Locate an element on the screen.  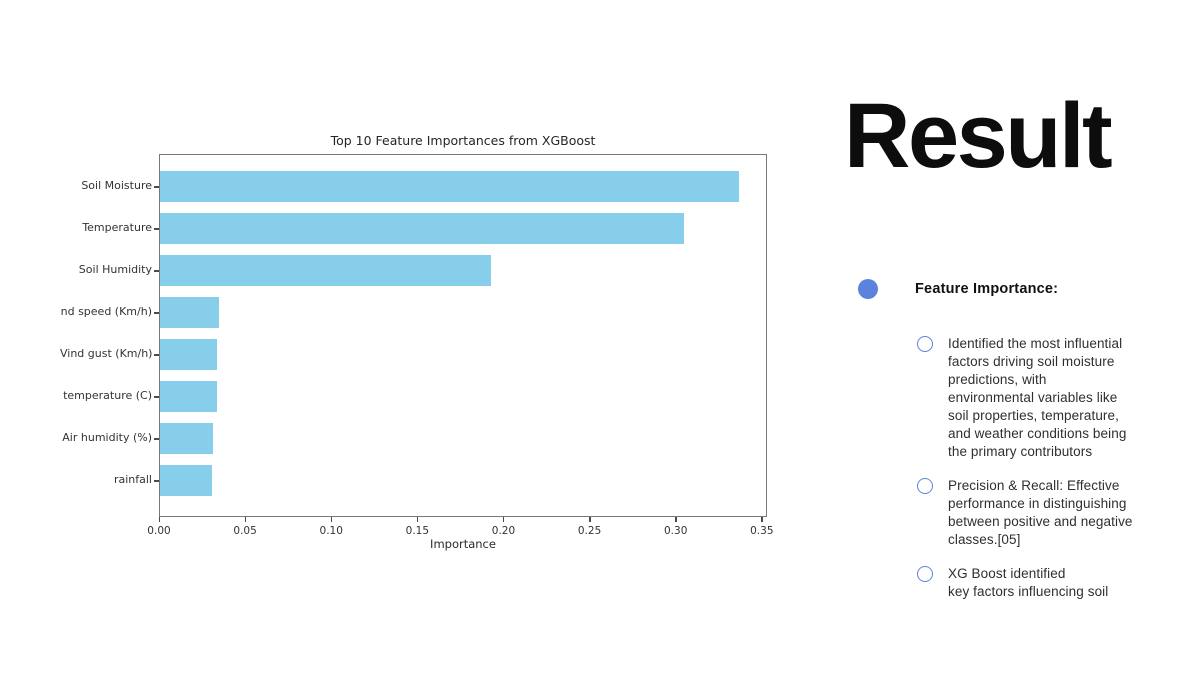
bar-rainfall is located at coordinates (186, 480).